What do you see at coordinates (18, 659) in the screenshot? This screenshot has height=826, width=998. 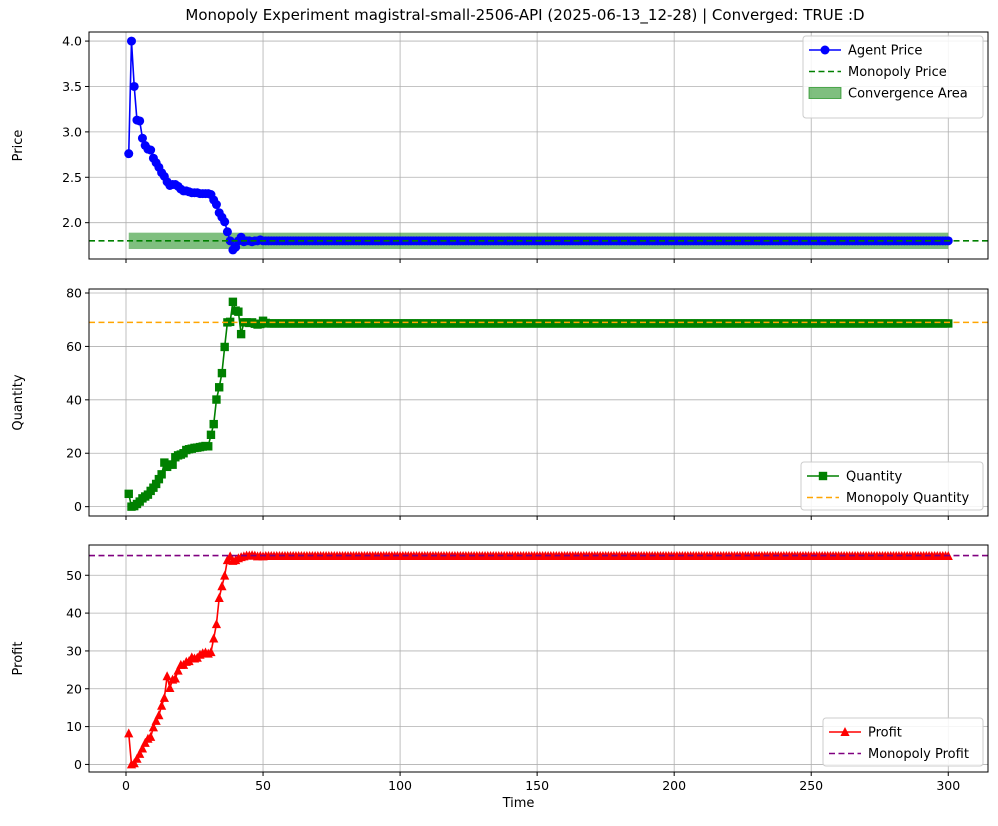 I see `y-axis-label: Profit` at bounding box center [18, 659].